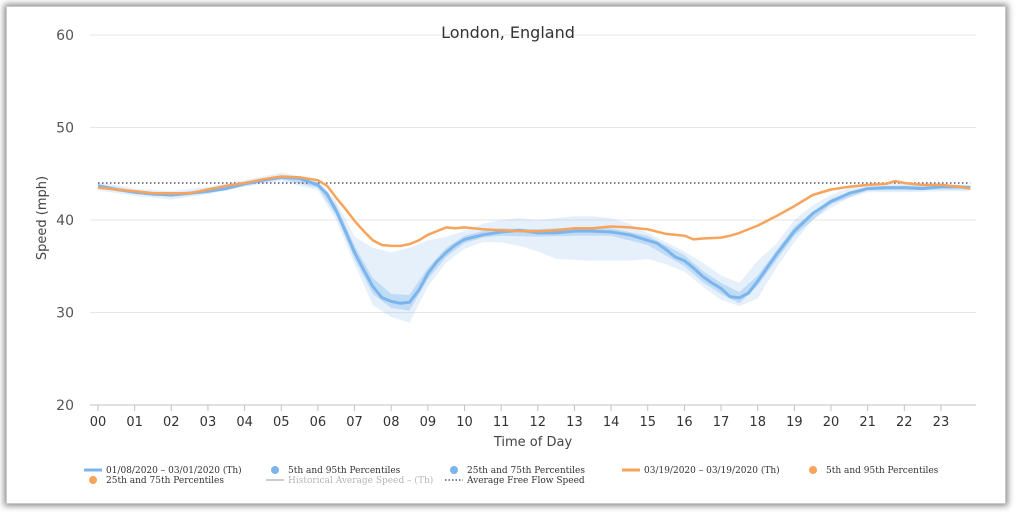 The image size is (1016, 516). I want to click on x-tick-label: 15, so click(647, 422).